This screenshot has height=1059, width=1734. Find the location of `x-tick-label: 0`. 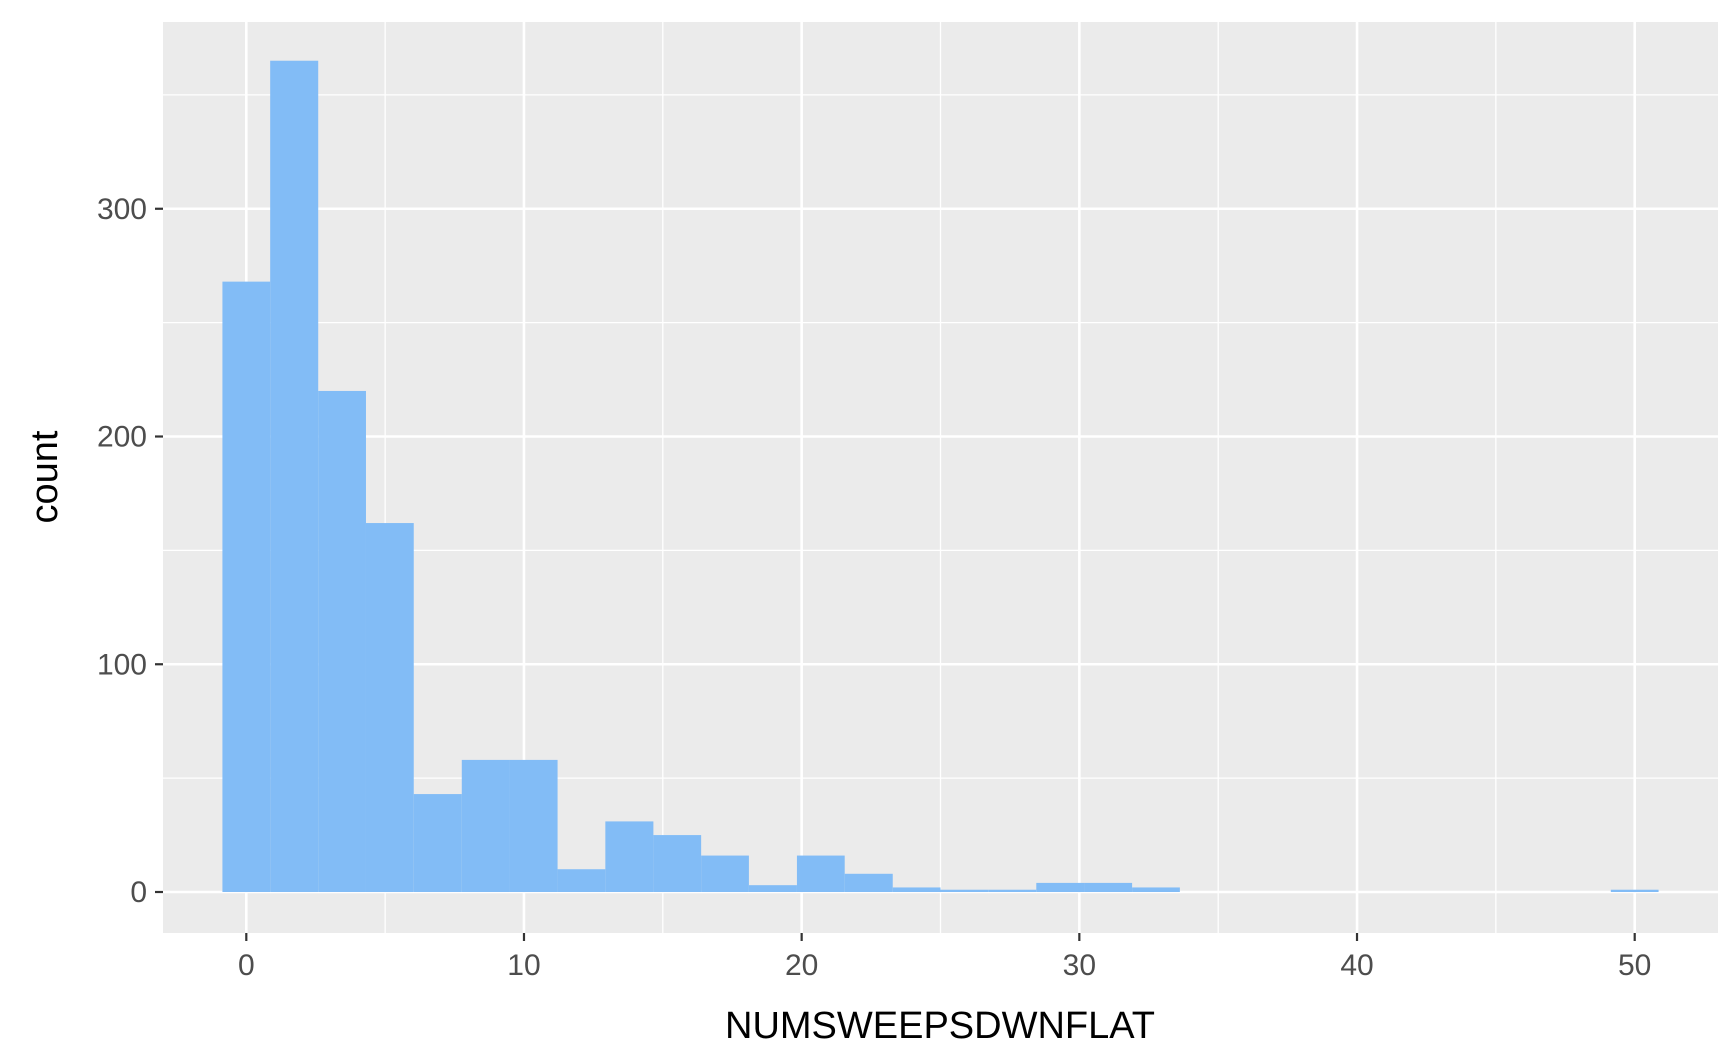

x-tick-label: 0 is located at coordinates (246, 965).